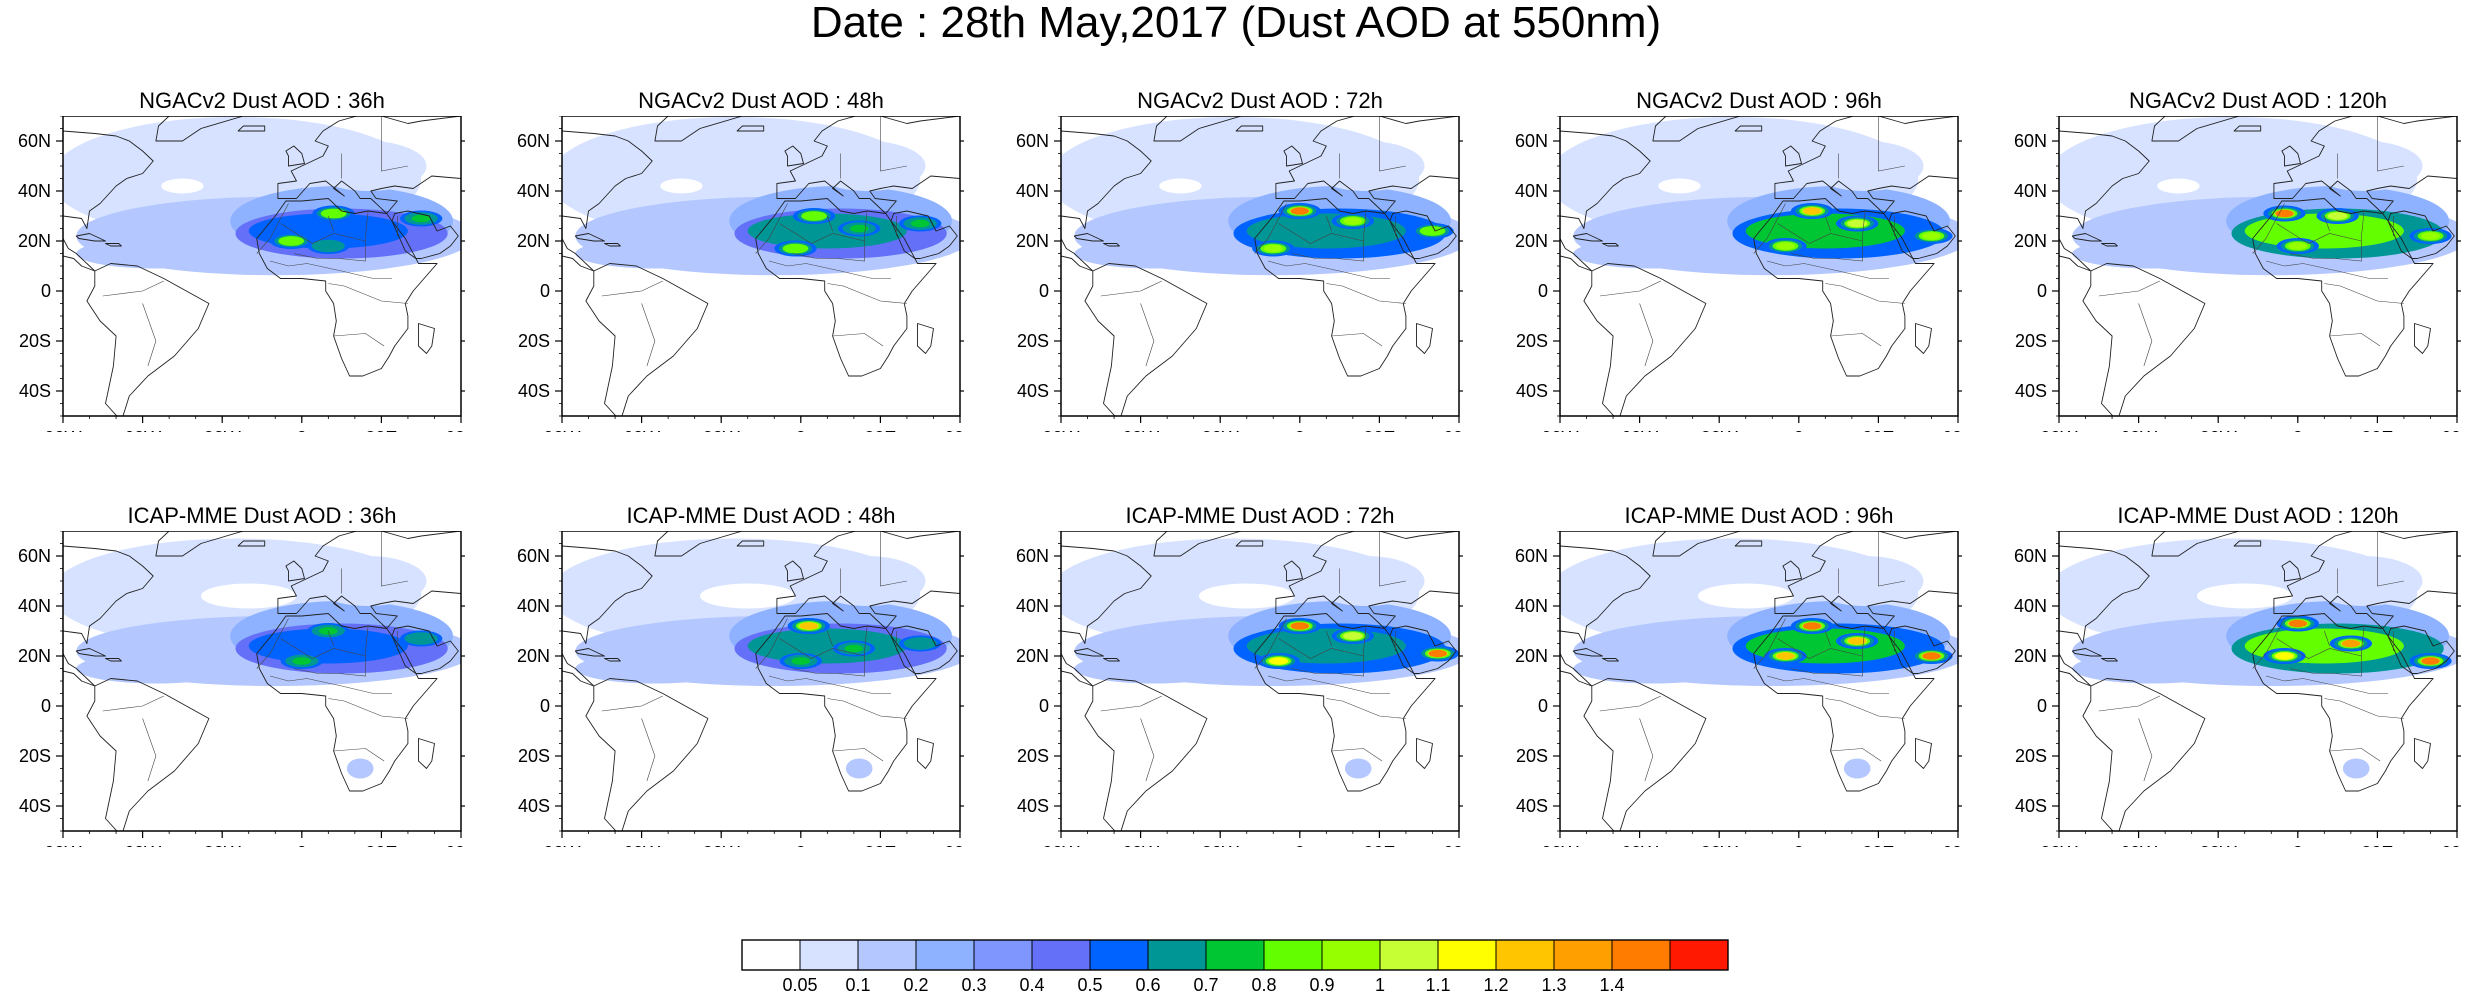 The height and width of the screenshot is (995, 2472). What do you see at coordinates (533, 656) in the screenshot?
I see `y-tick-label: 20N` at bounding box center [533, 656].